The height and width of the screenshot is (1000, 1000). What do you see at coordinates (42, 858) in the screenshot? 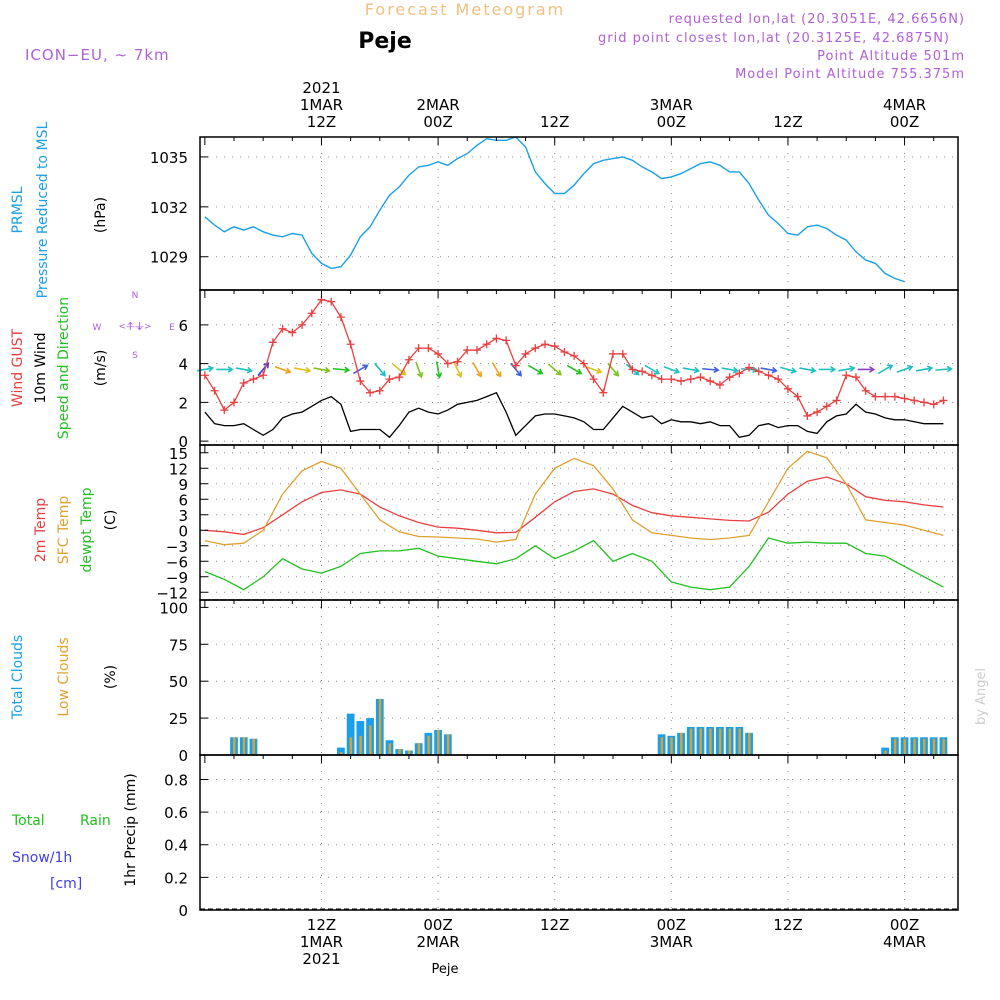
I see `snow-label-1: Snow/1h` at bounding box center [42, 858].